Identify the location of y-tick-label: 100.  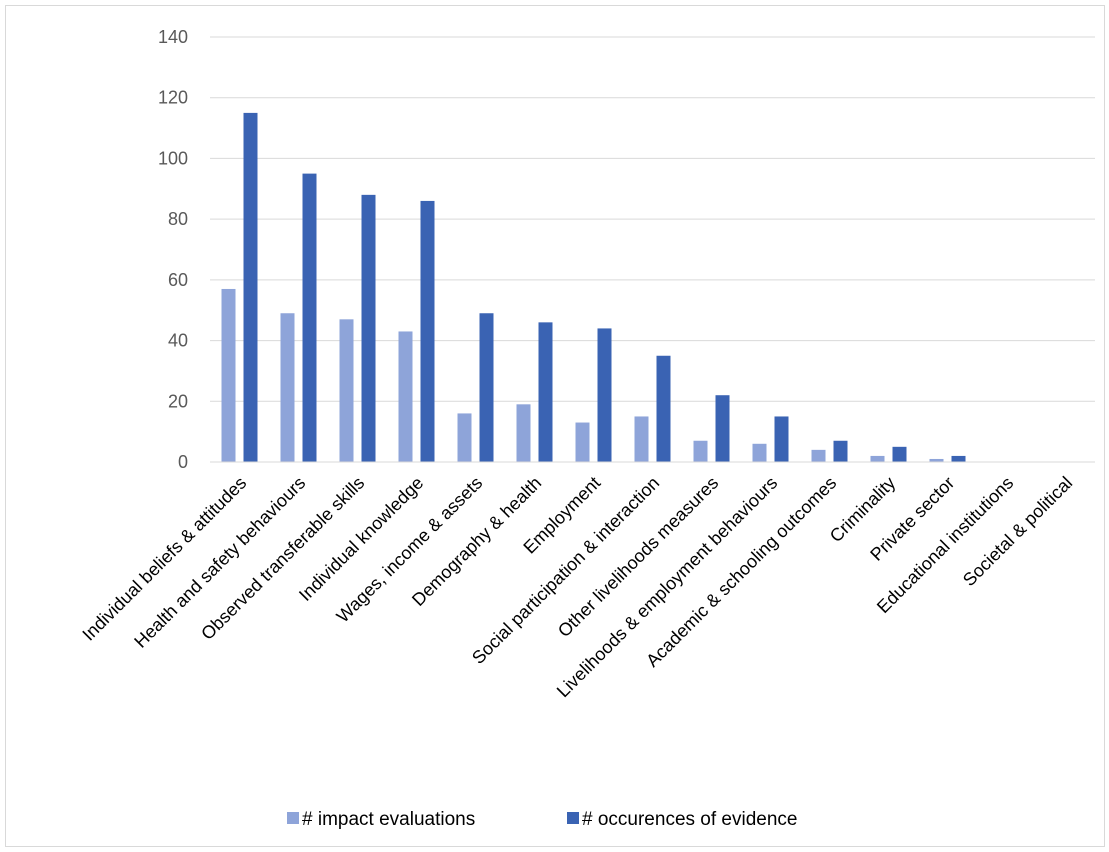
(173, 158).